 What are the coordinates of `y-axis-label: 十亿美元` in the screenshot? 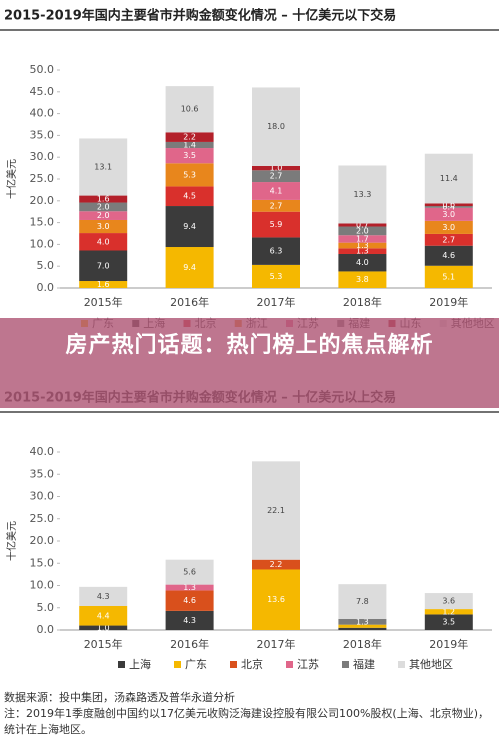 It's located at (11, 541).